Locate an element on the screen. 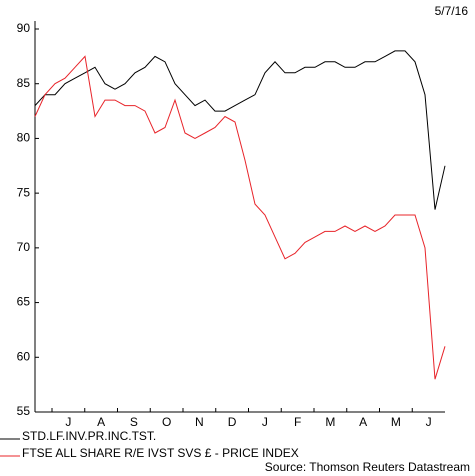  x-tick-label: S is located at coordinates (134, 422).